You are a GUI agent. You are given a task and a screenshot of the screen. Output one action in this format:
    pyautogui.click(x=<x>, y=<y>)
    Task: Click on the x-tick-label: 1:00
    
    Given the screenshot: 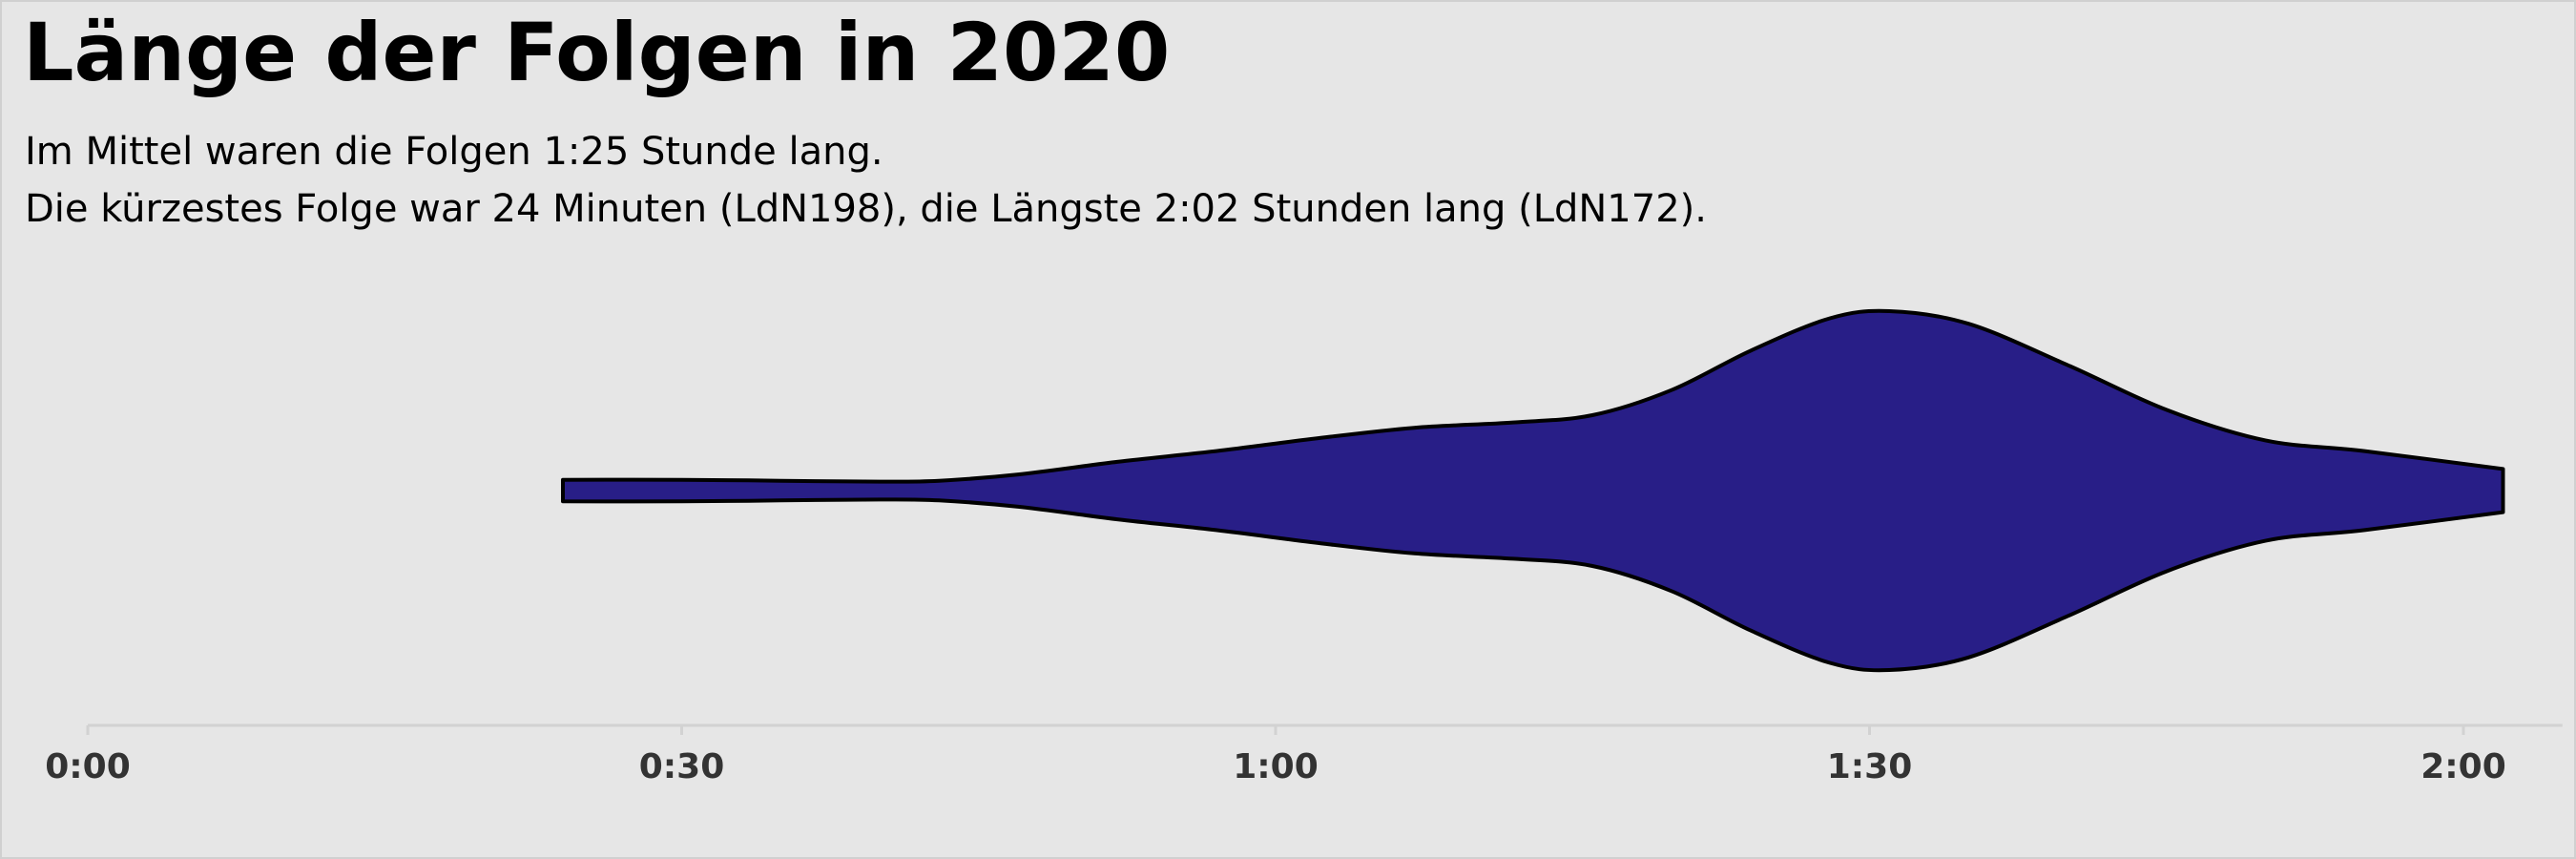 What is the action you would take?
    pyautogui.click(x=1276, y=766)
    